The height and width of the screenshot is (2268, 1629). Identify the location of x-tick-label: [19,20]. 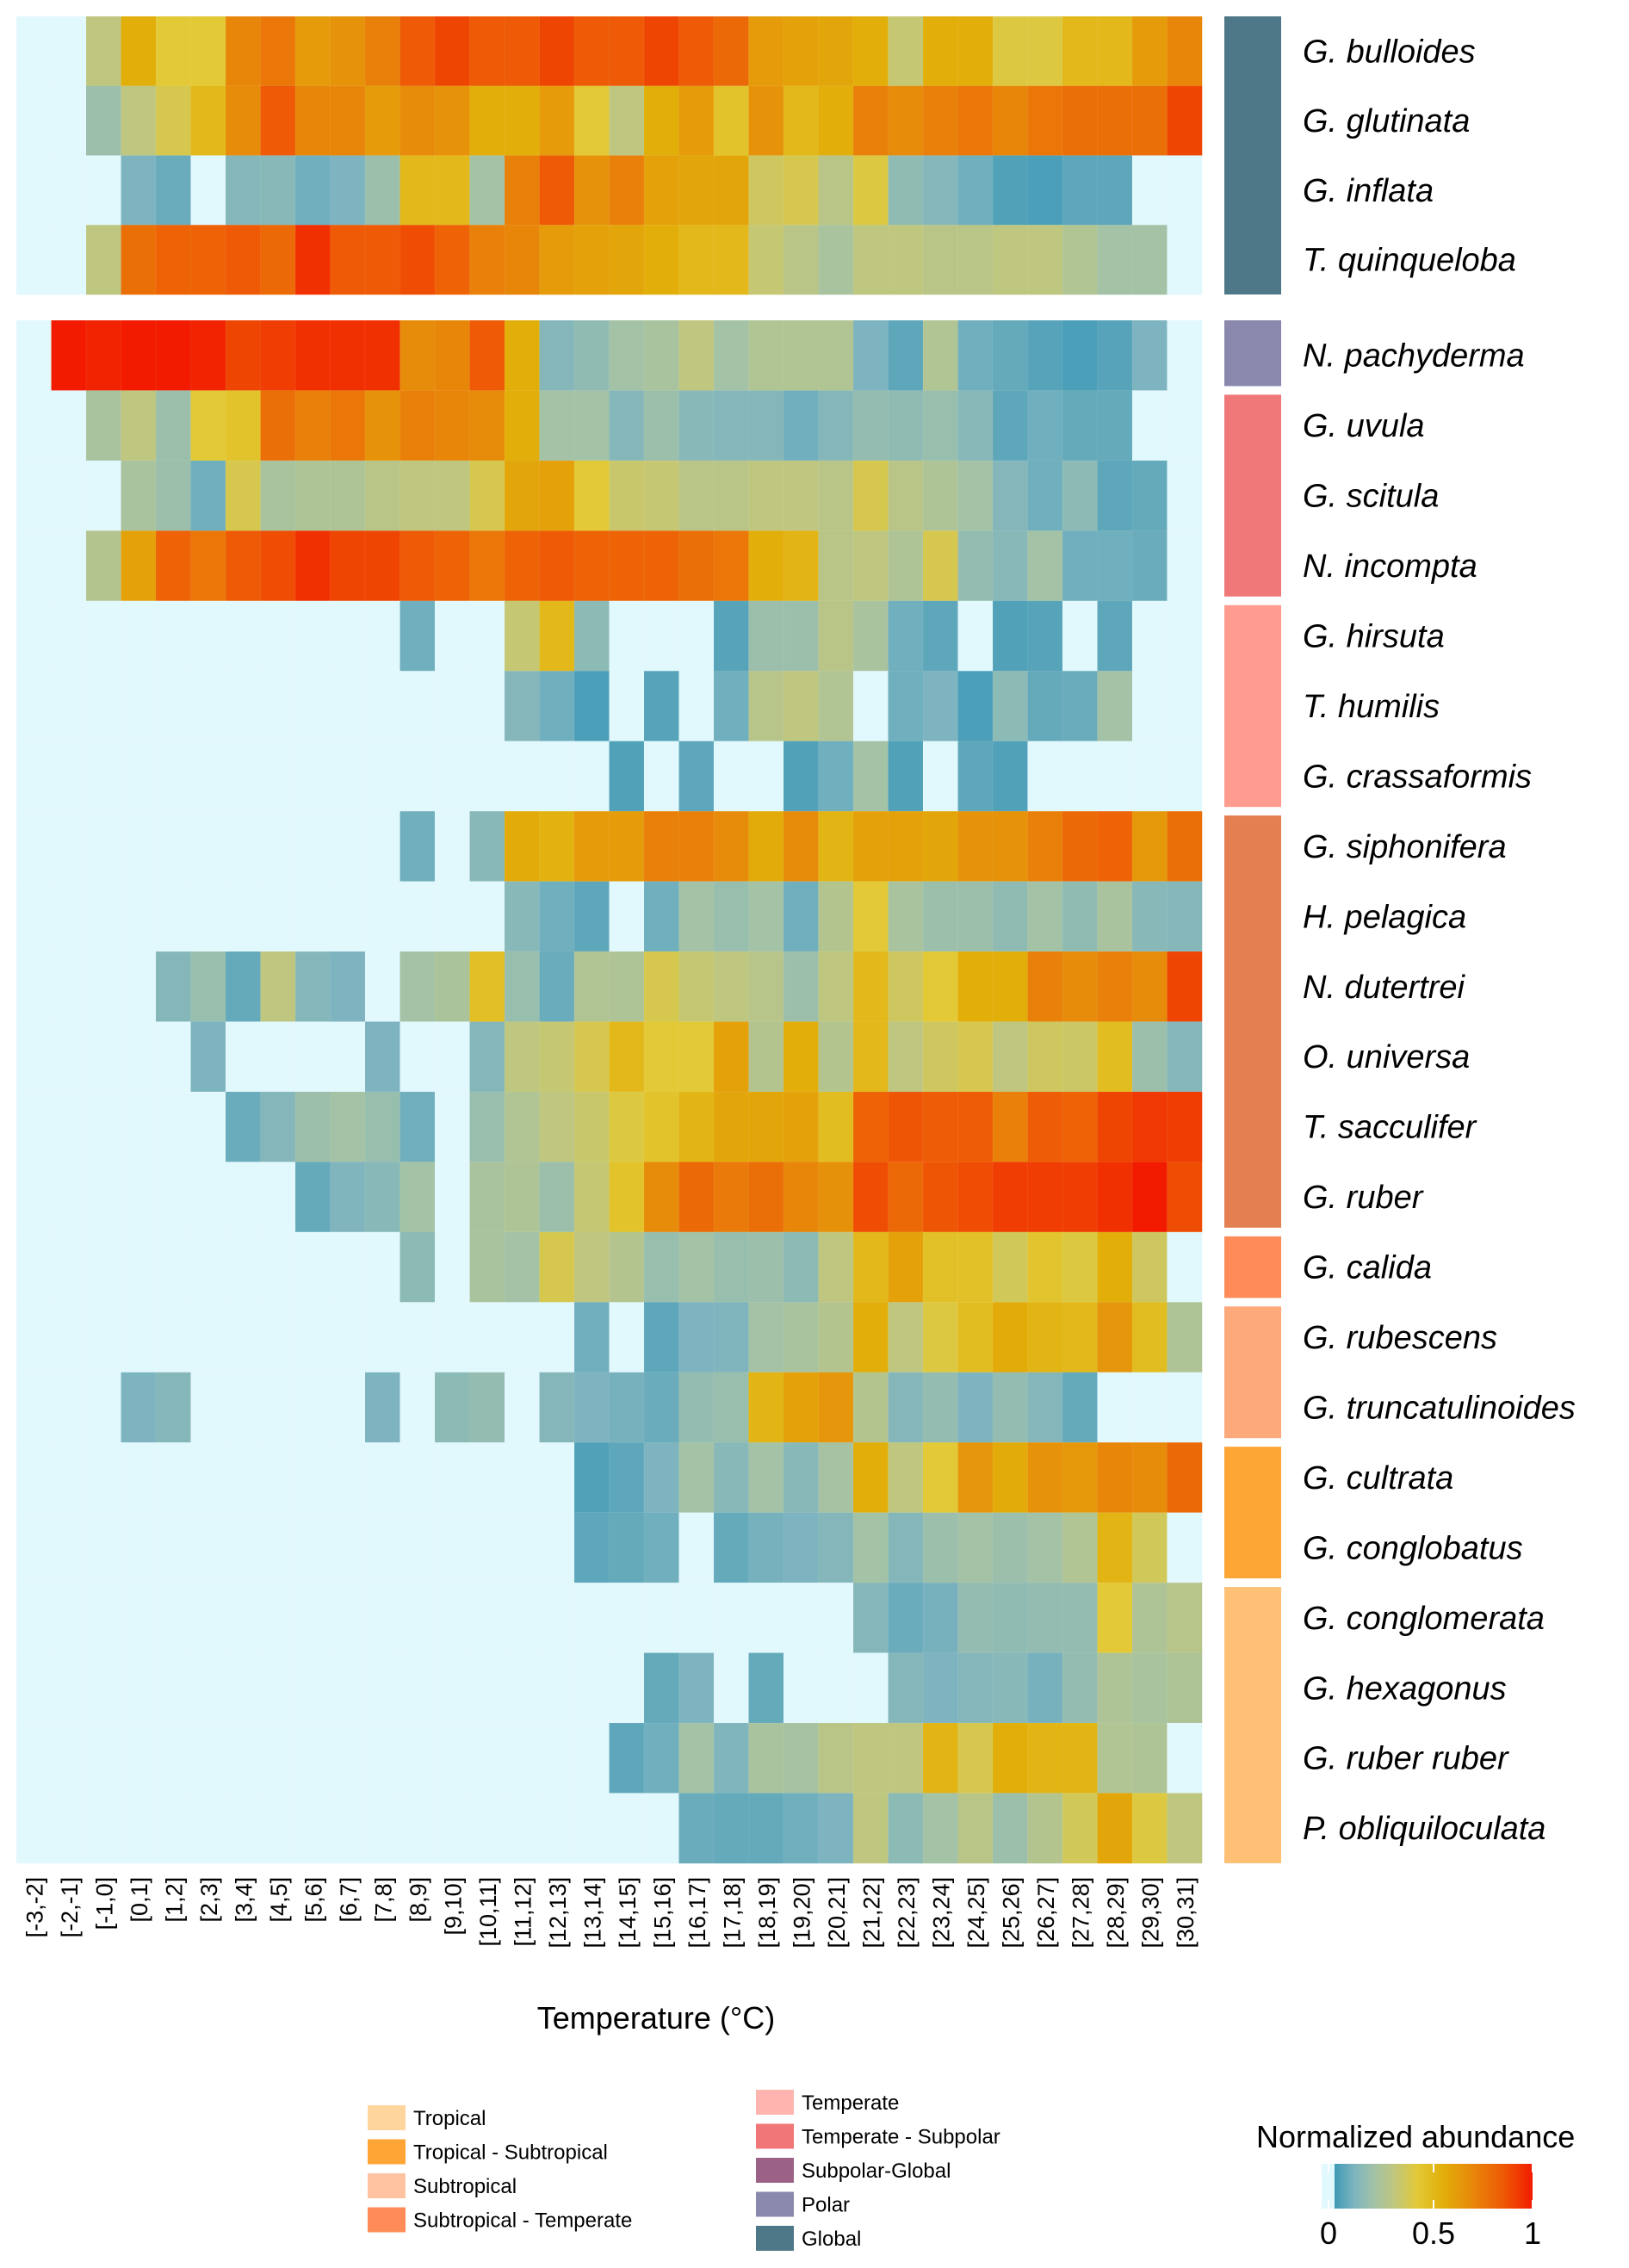
(801, 1913).